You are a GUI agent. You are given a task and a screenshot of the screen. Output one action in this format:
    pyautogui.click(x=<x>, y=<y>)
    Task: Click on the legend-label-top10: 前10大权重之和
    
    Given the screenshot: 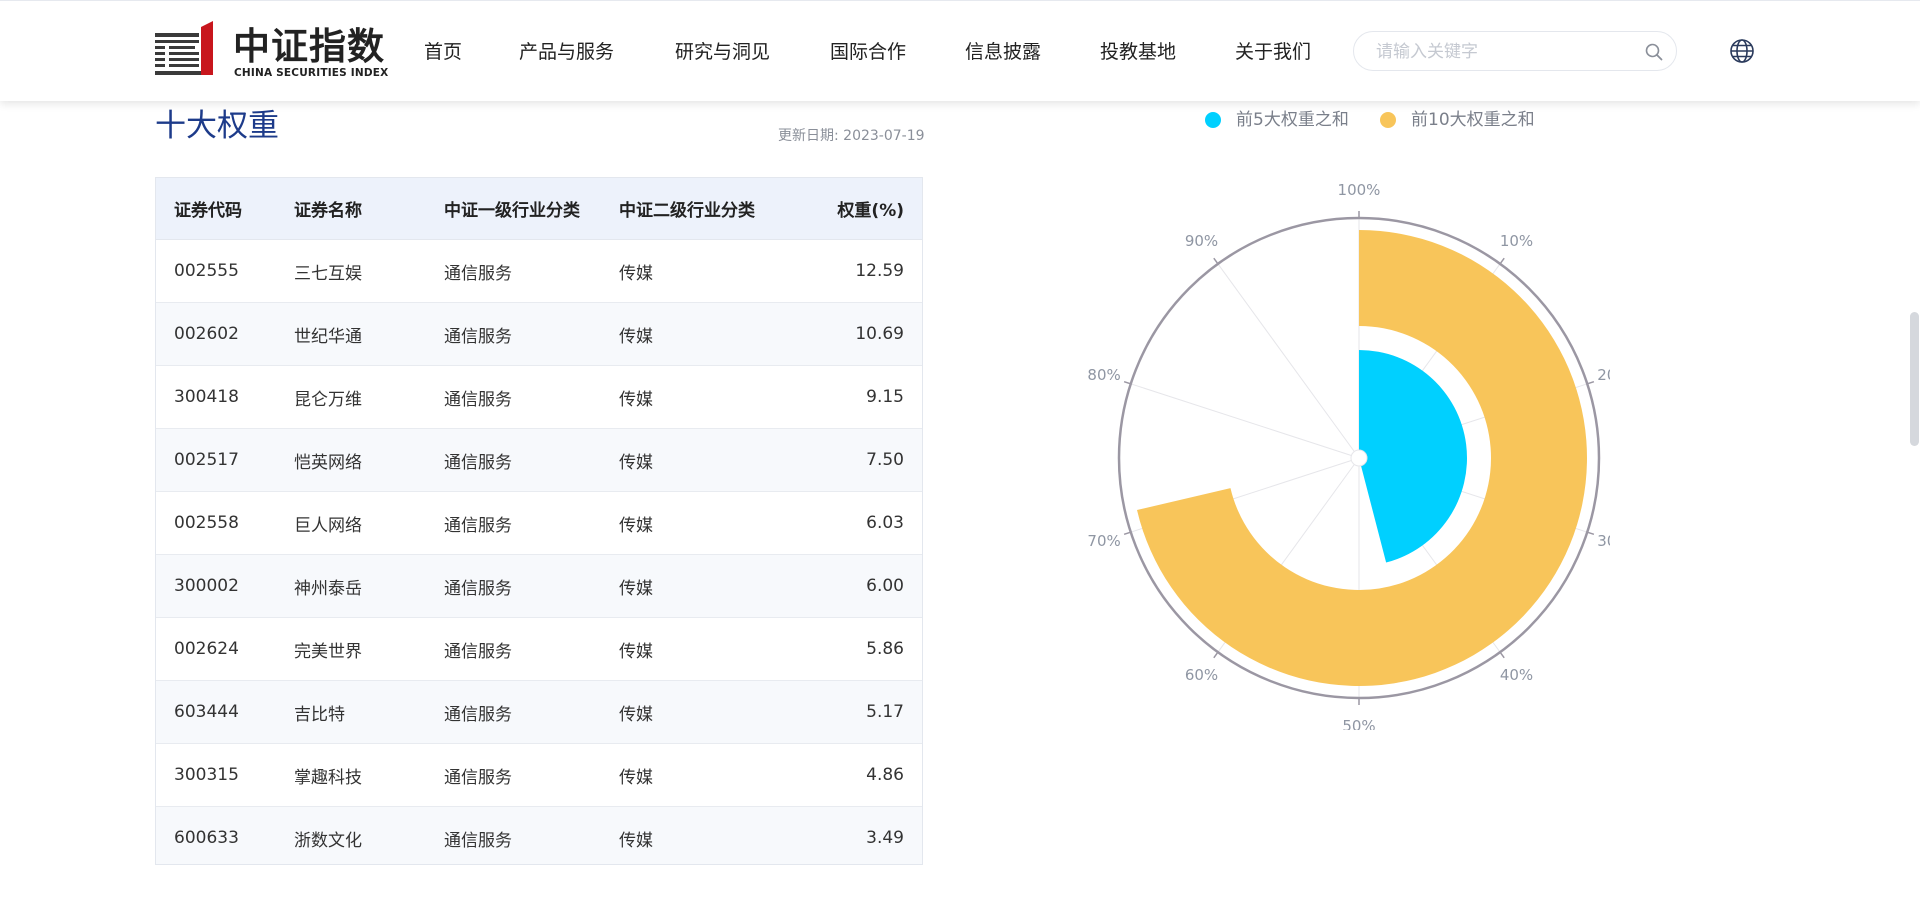 What is the action you would take?
    pyautogui.click(x=1473, y=120)
    